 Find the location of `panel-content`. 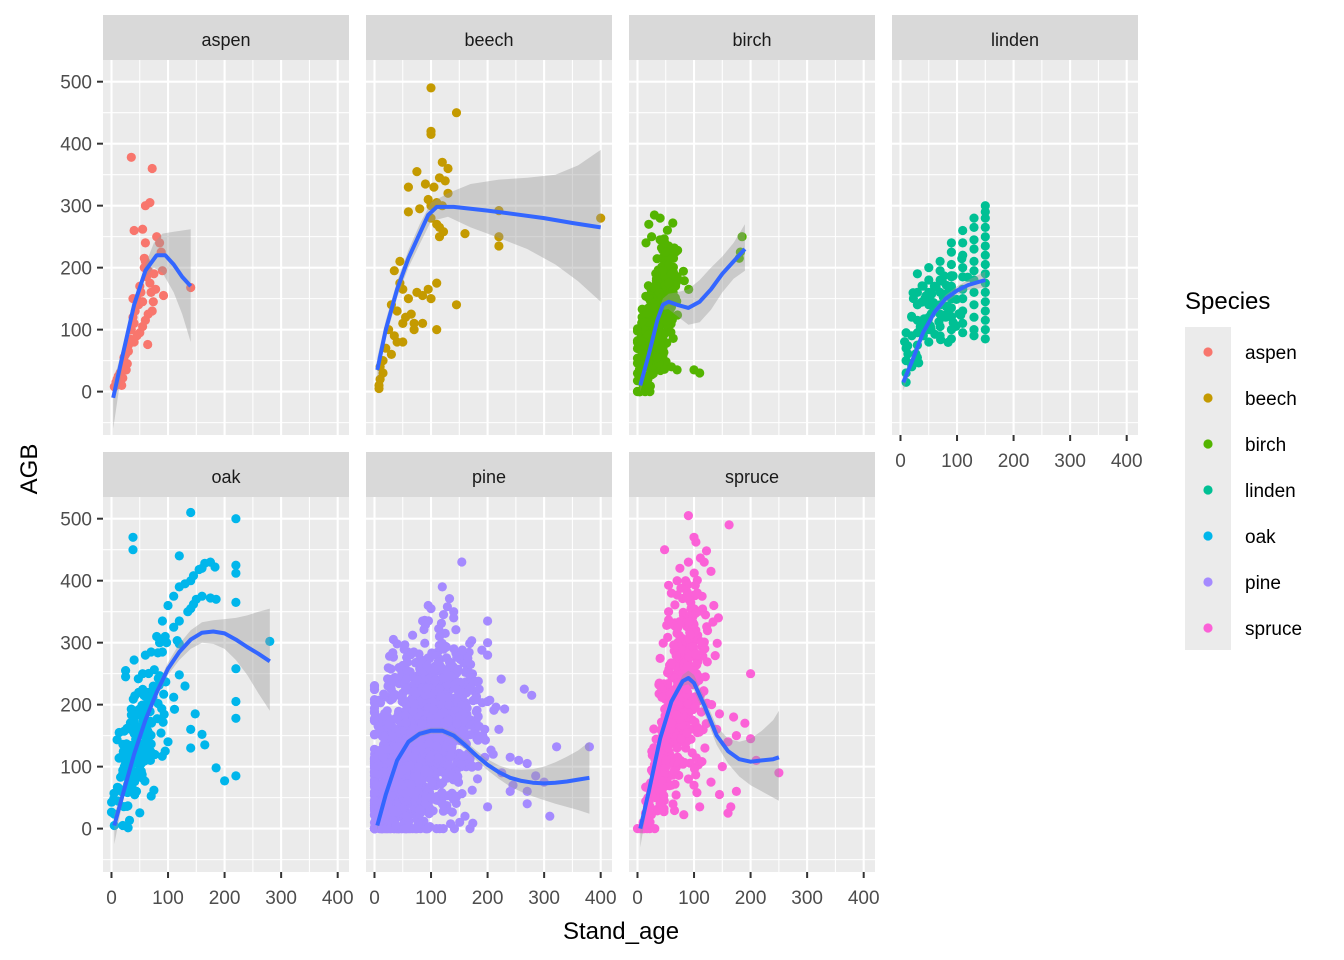

panel-content is located at coordinates (490, 238).